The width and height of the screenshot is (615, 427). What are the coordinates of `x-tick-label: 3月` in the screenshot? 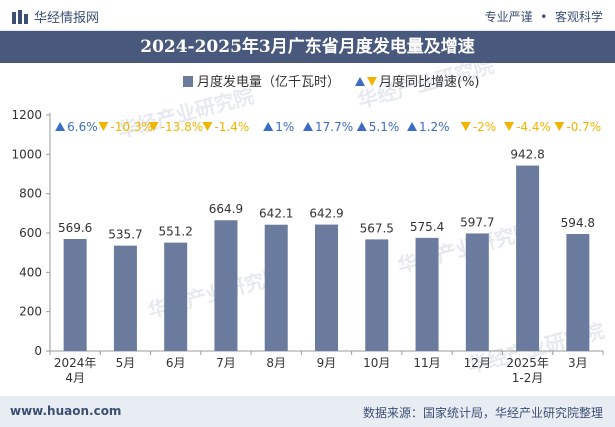 It's located at (578, 363).